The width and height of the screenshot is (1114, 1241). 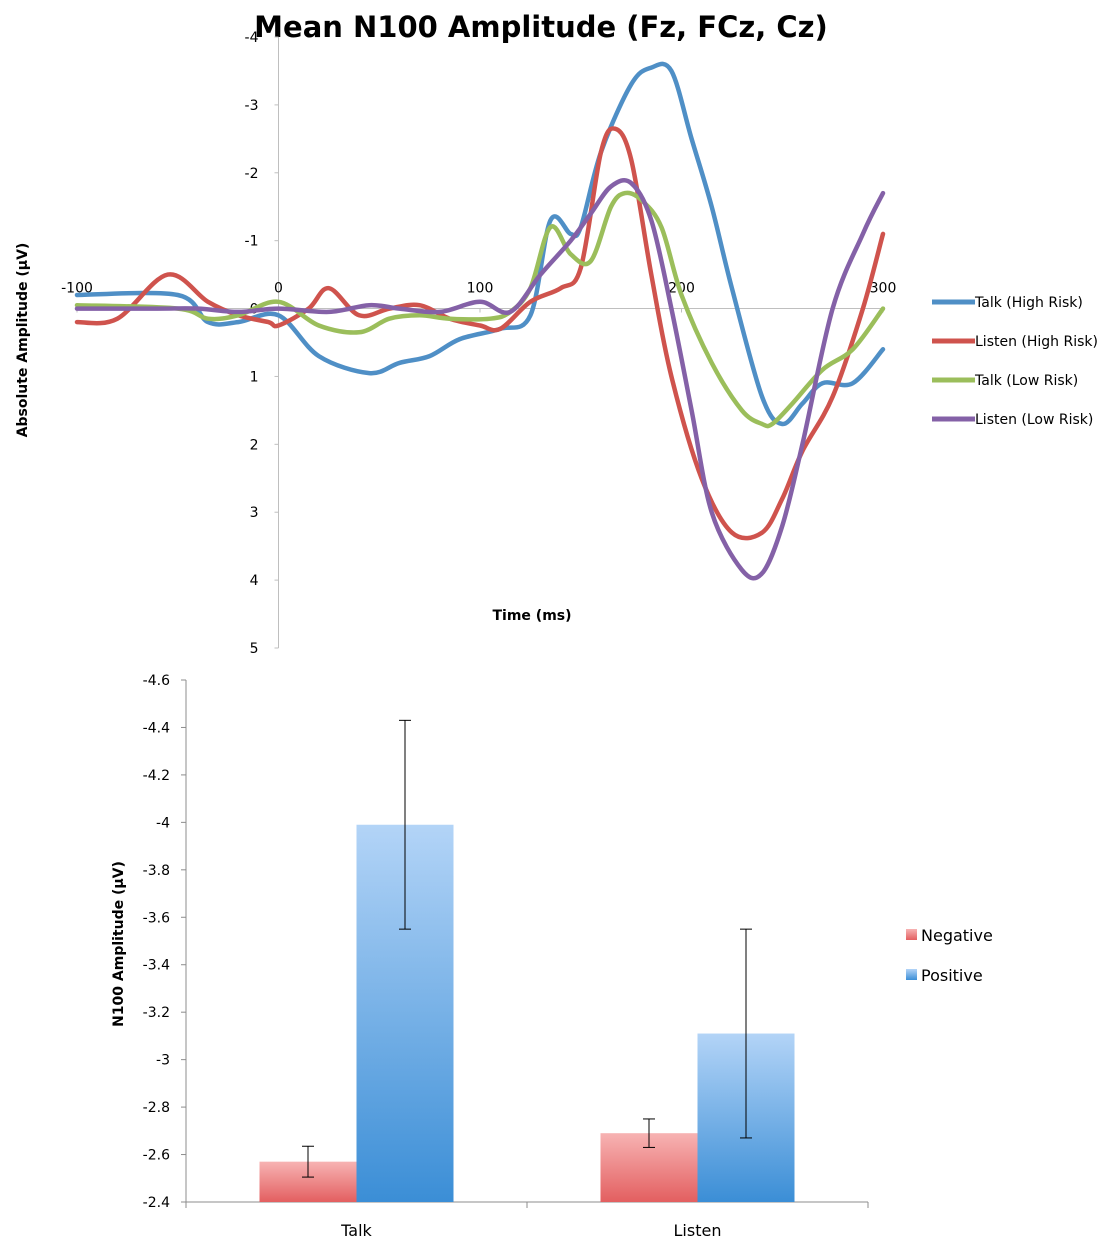 I want to click on category-label: Listen, so click(x=698, y=1230).